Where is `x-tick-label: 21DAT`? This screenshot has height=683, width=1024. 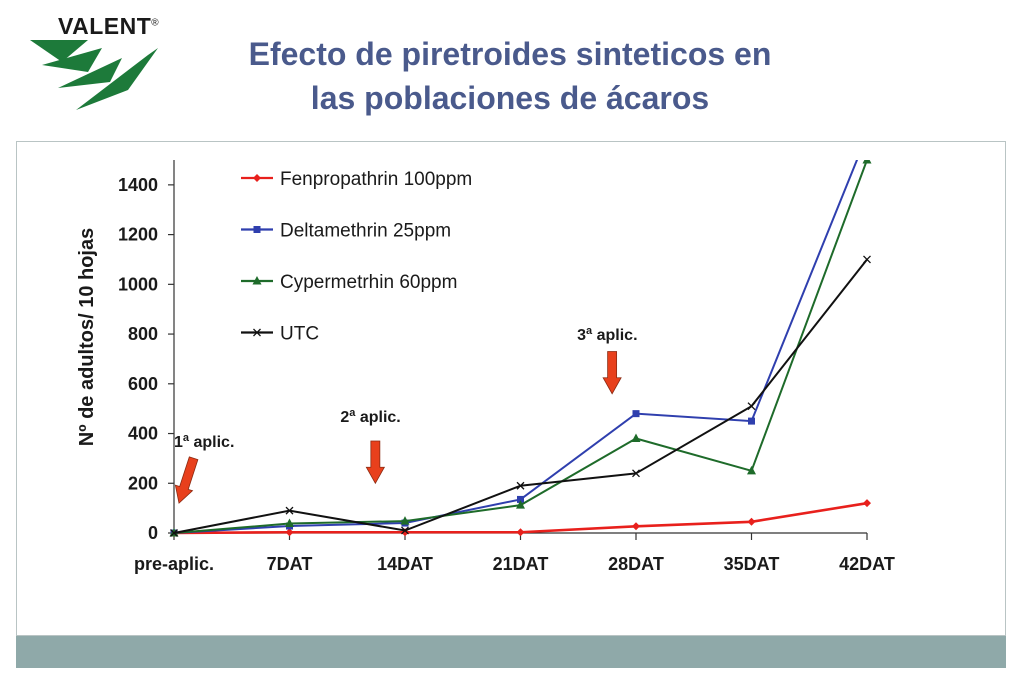
x-tick-label: 21DAT is located at coordinates (521, 564).